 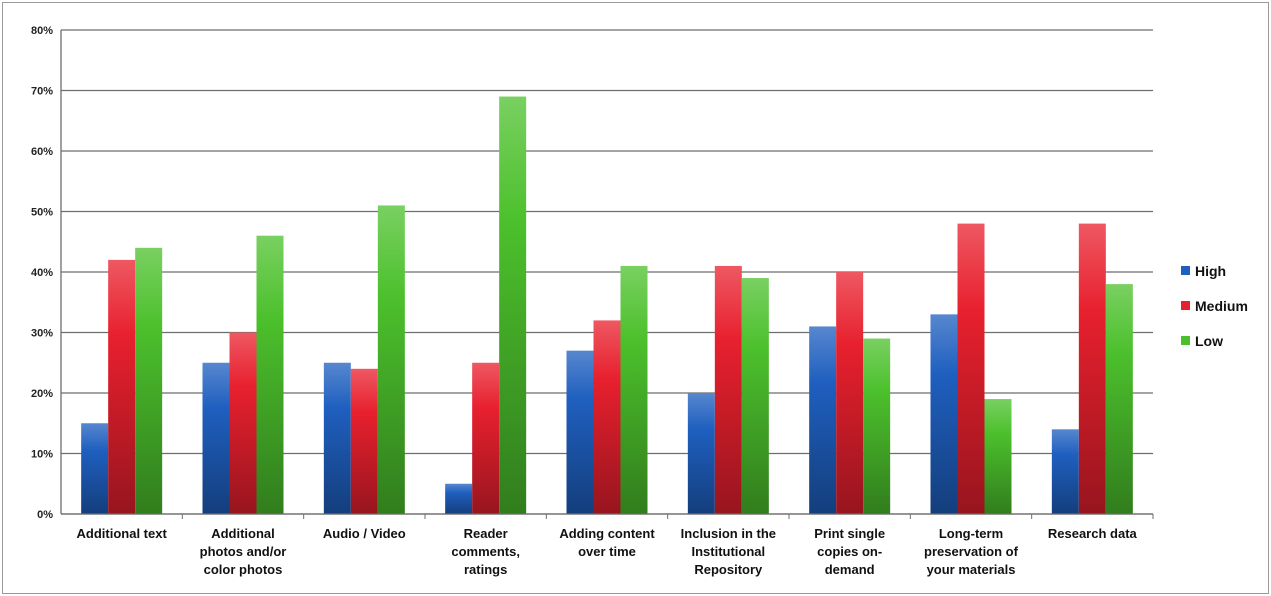 What do you see at coordinates (1209, 341) in the screenshot?
I see `legend-label-low: Low` at bounding box center [1209, 341].